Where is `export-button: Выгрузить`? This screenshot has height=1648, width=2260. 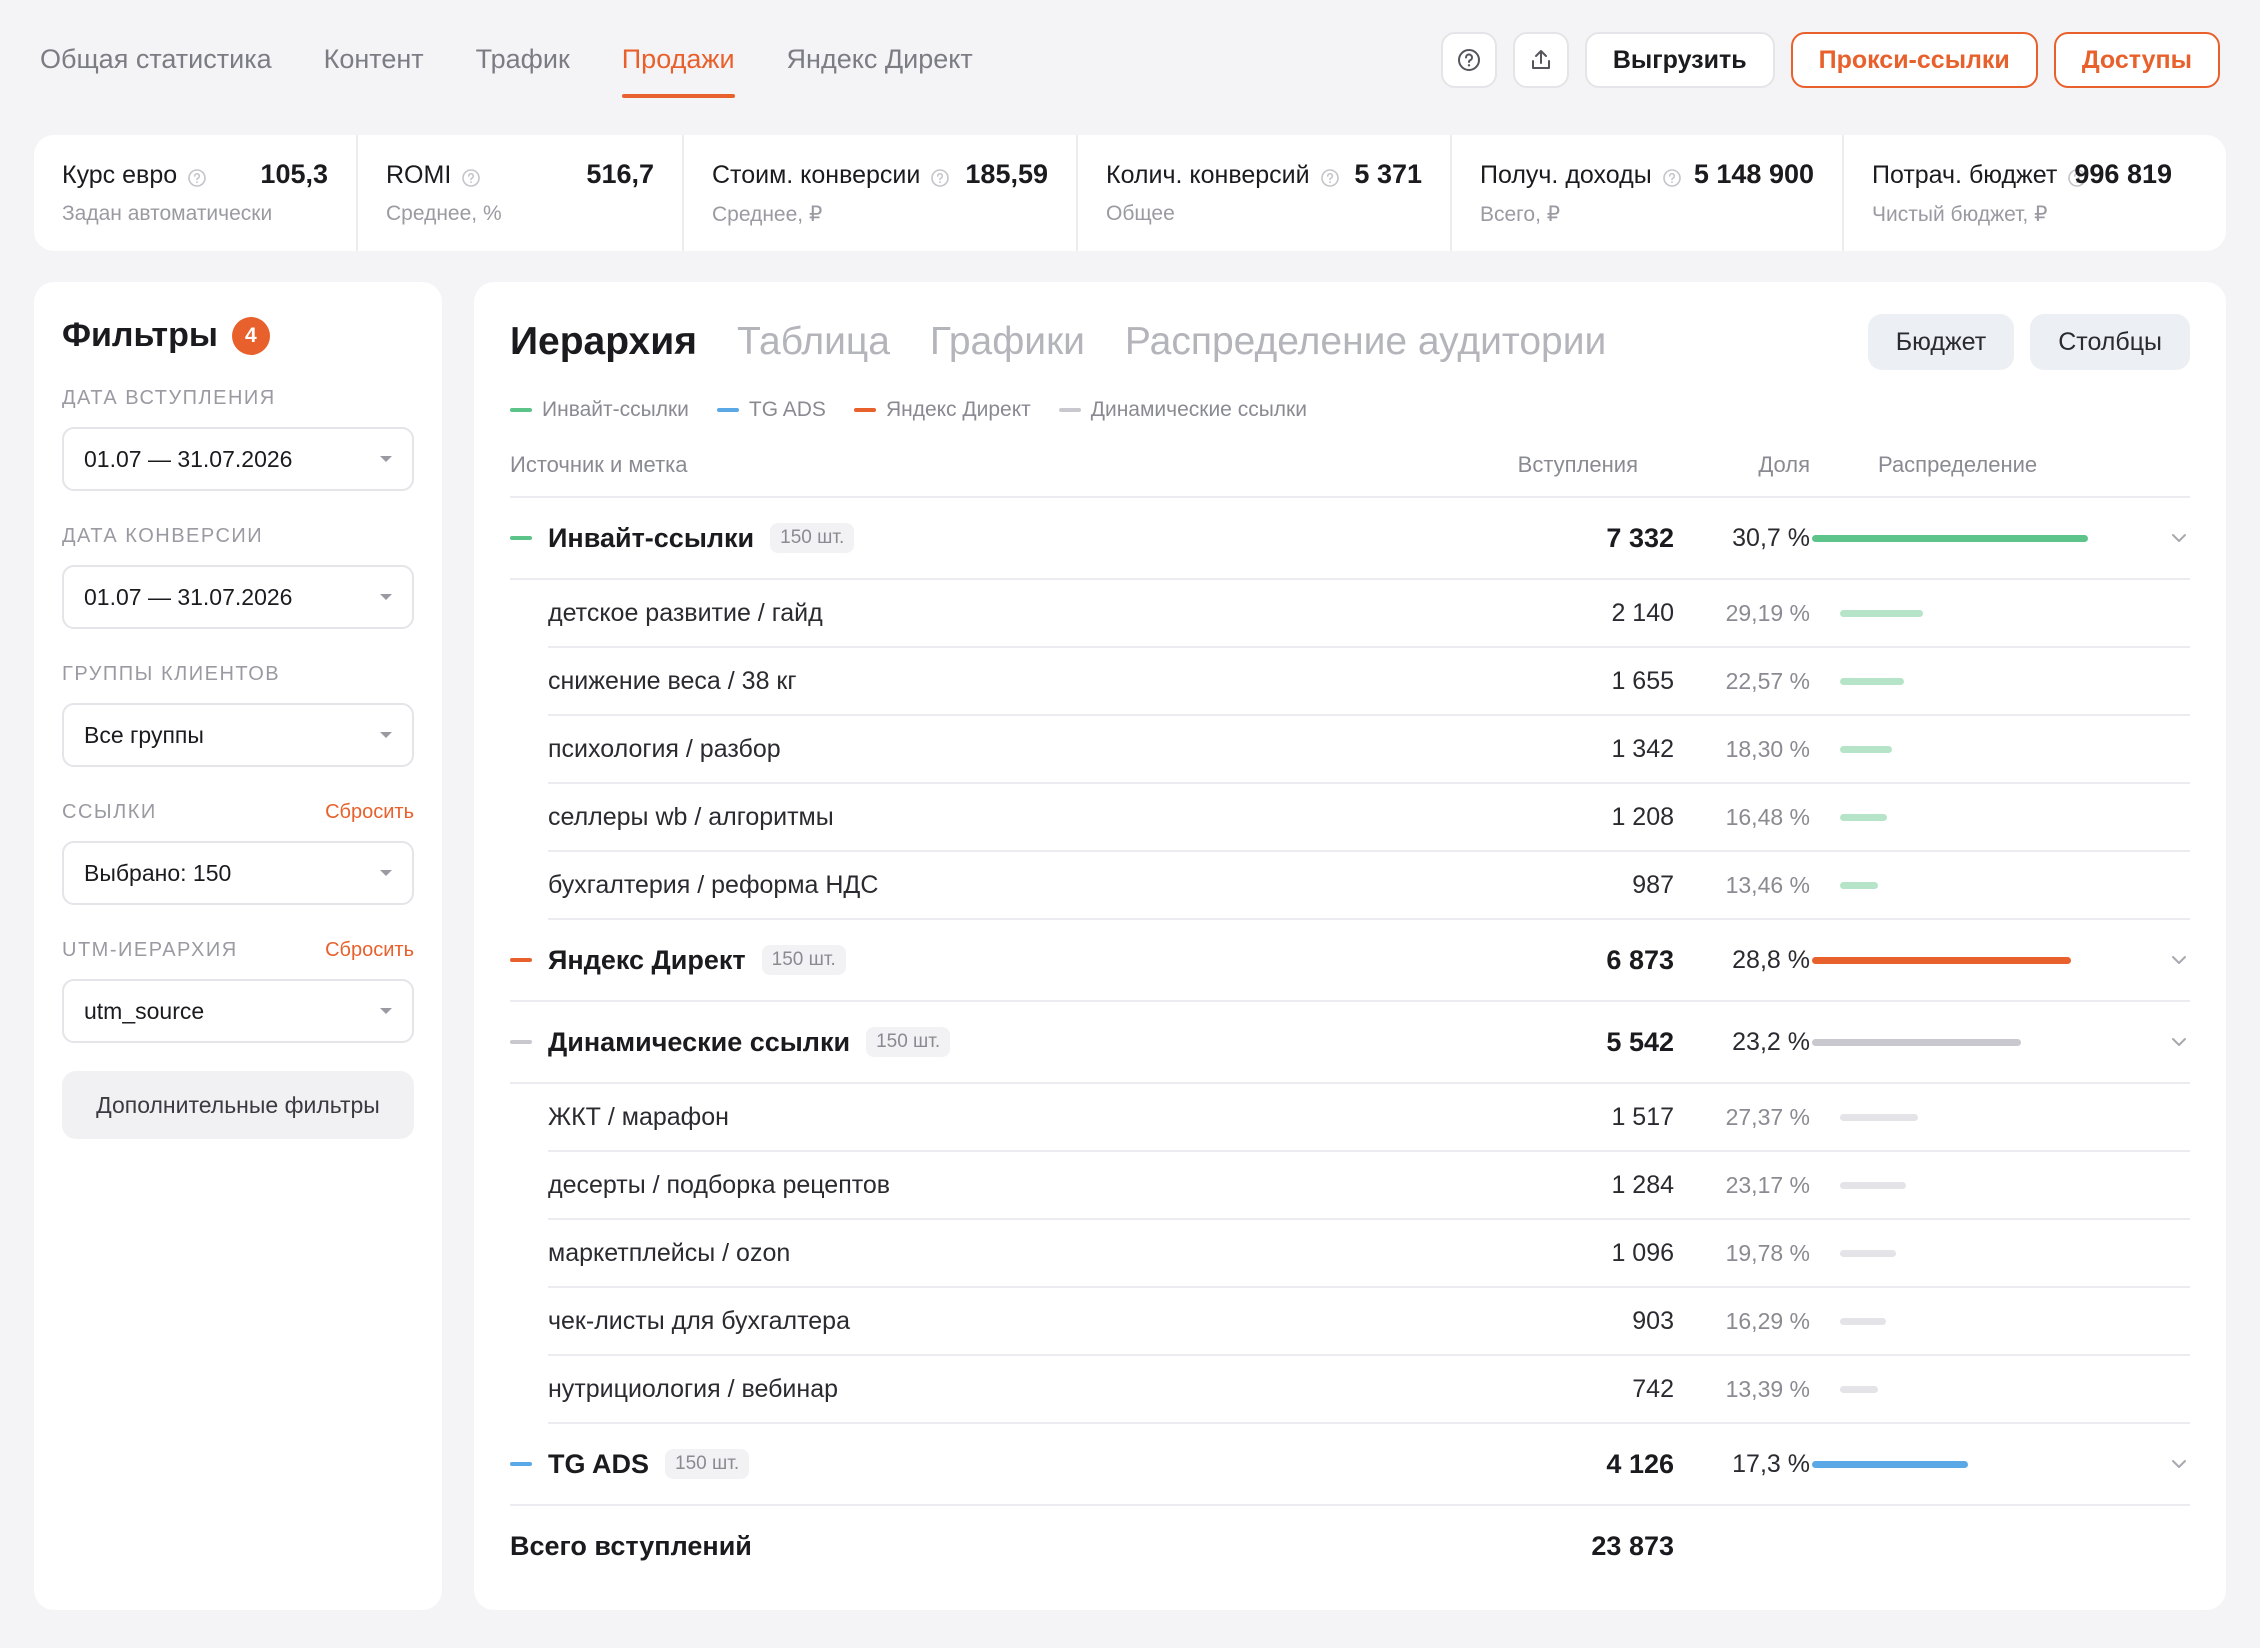
export-button: Выгрузить is located at coordinates (1679, 60).